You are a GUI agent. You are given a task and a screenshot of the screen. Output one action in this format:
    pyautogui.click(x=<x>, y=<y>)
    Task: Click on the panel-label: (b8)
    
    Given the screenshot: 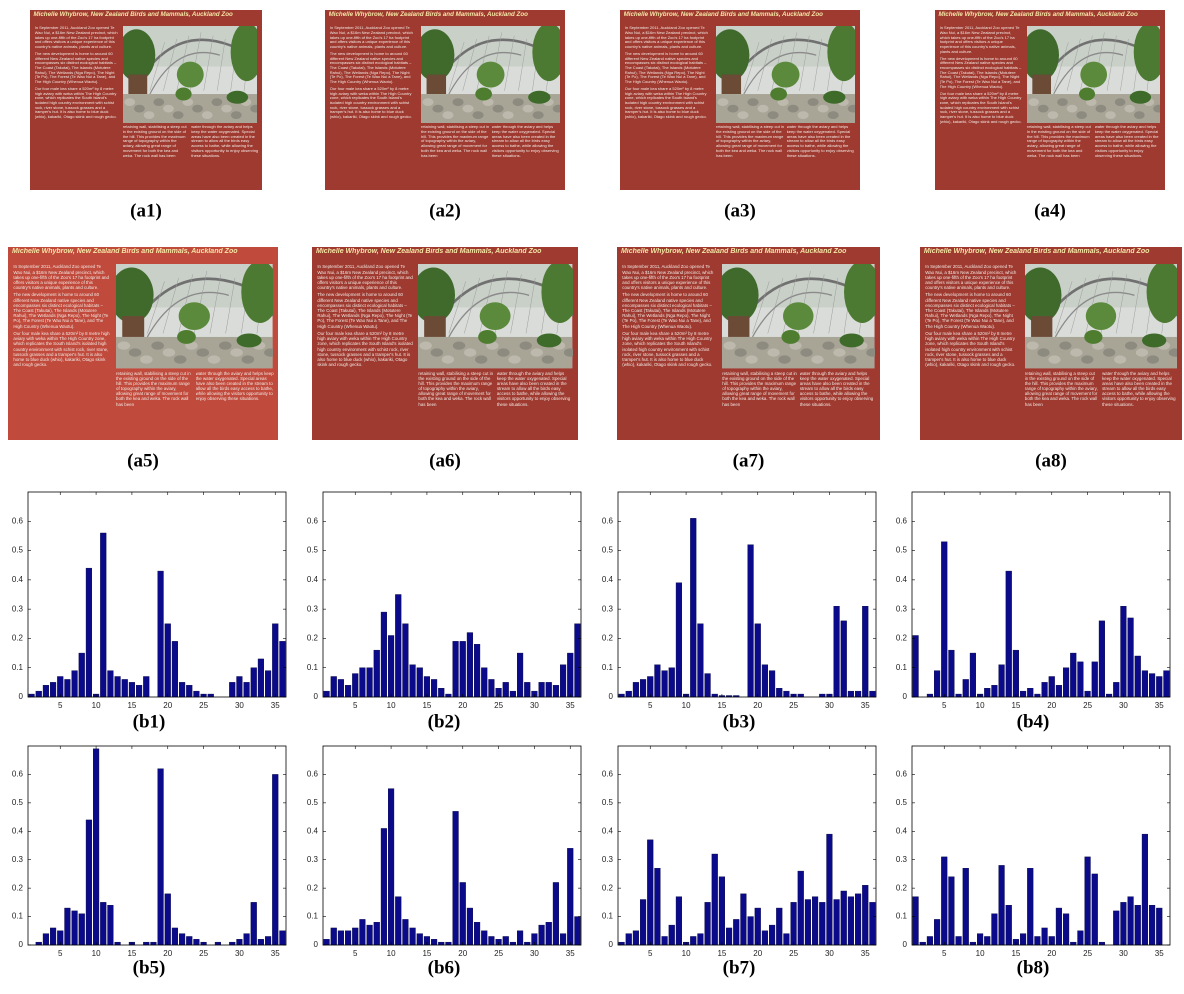 What is the action you would take?
    pyautogui.click(x=1033, y=967)
    